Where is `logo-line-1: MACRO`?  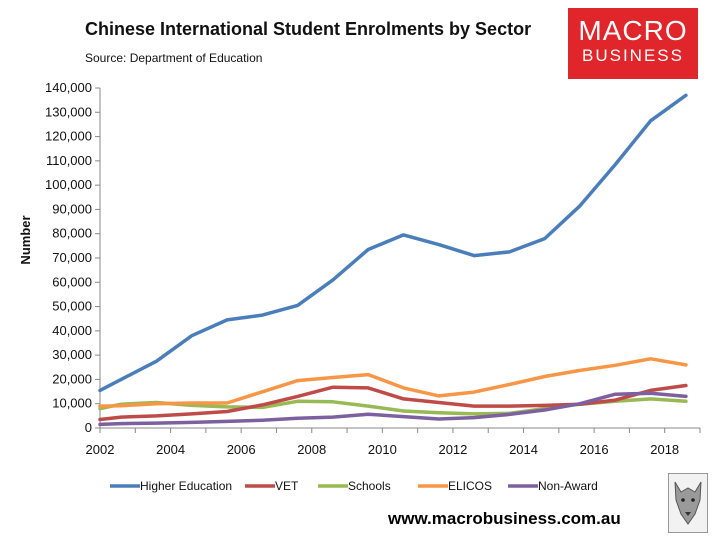
logo-line-1: MACRO is located at coordinates (633, 30).